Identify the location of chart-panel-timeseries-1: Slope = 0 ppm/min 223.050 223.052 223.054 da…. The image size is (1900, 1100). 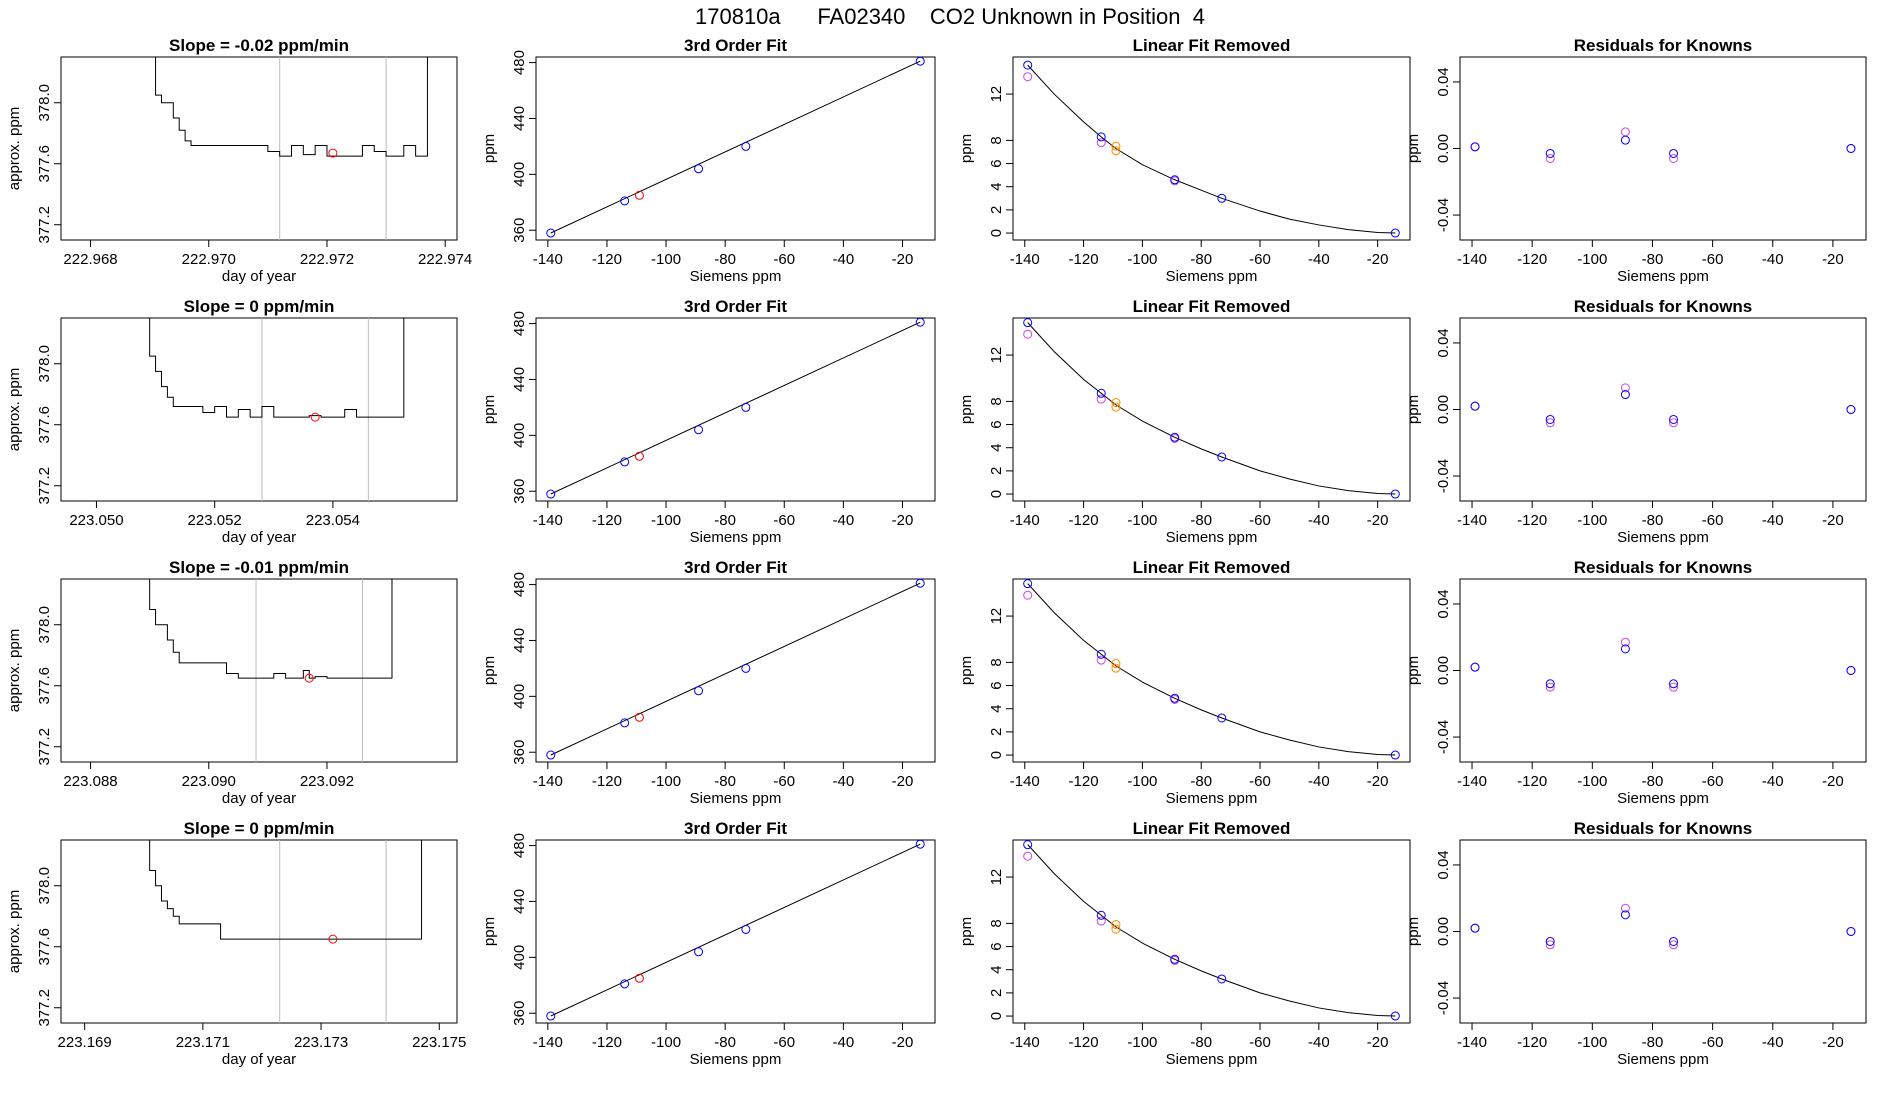
(232, 421).